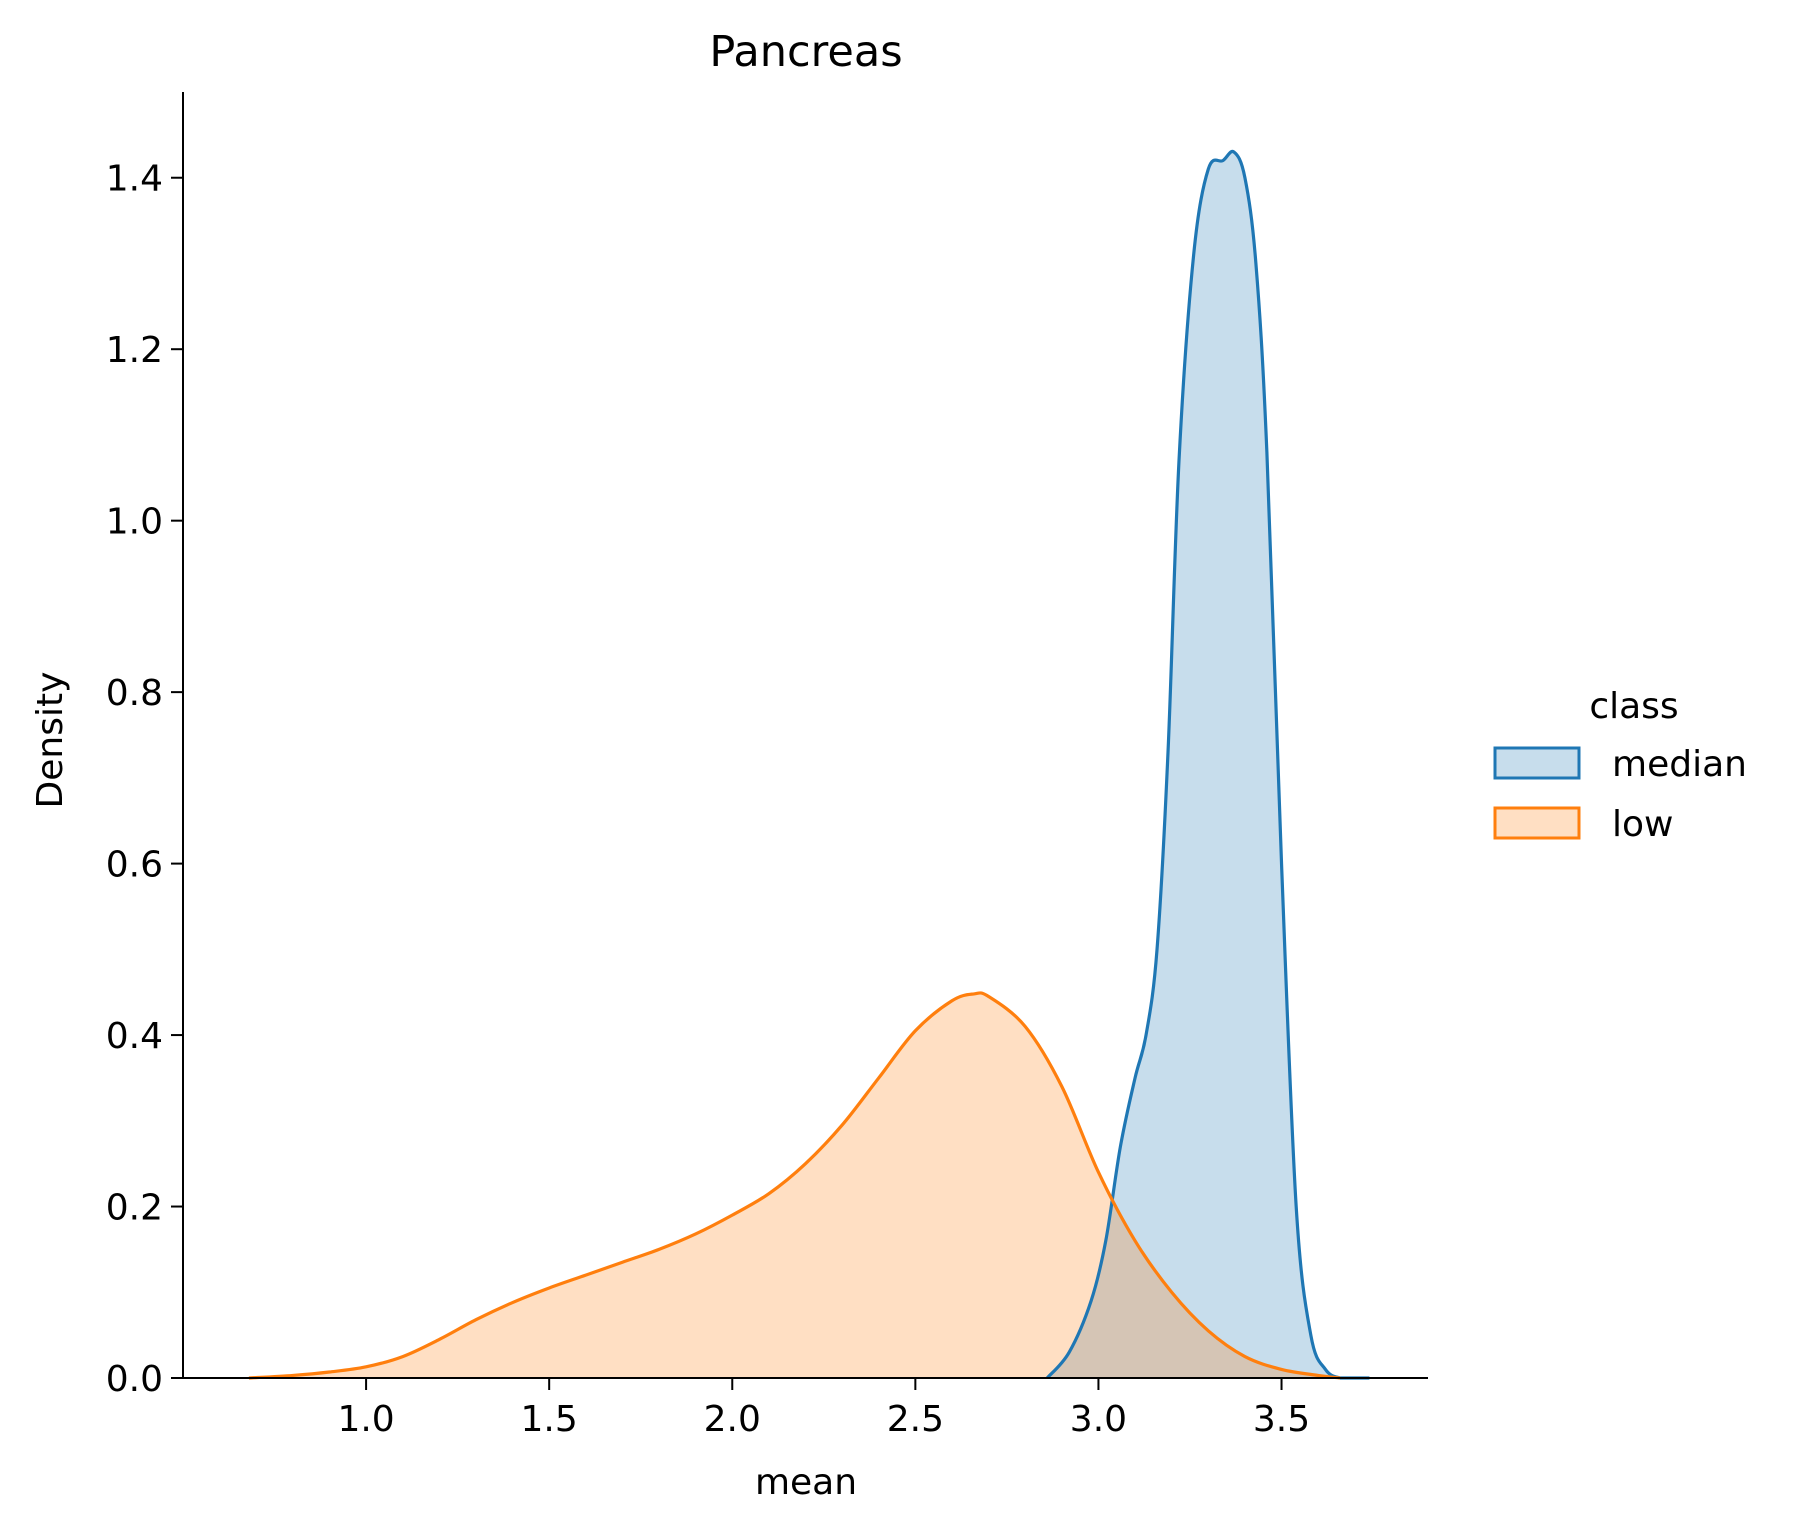  Describe the element at coordinates (1537, 763) in the screenshot. I see `legend-swatch-median` at that location.